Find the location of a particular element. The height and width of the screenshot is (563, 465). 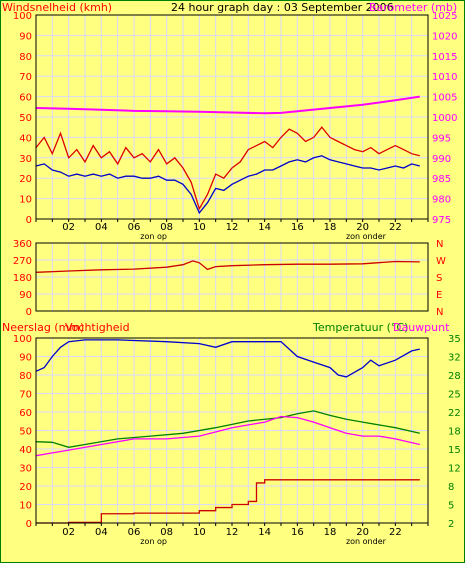

dew-label: Dauwpunt is located at coordinates (421, 327).